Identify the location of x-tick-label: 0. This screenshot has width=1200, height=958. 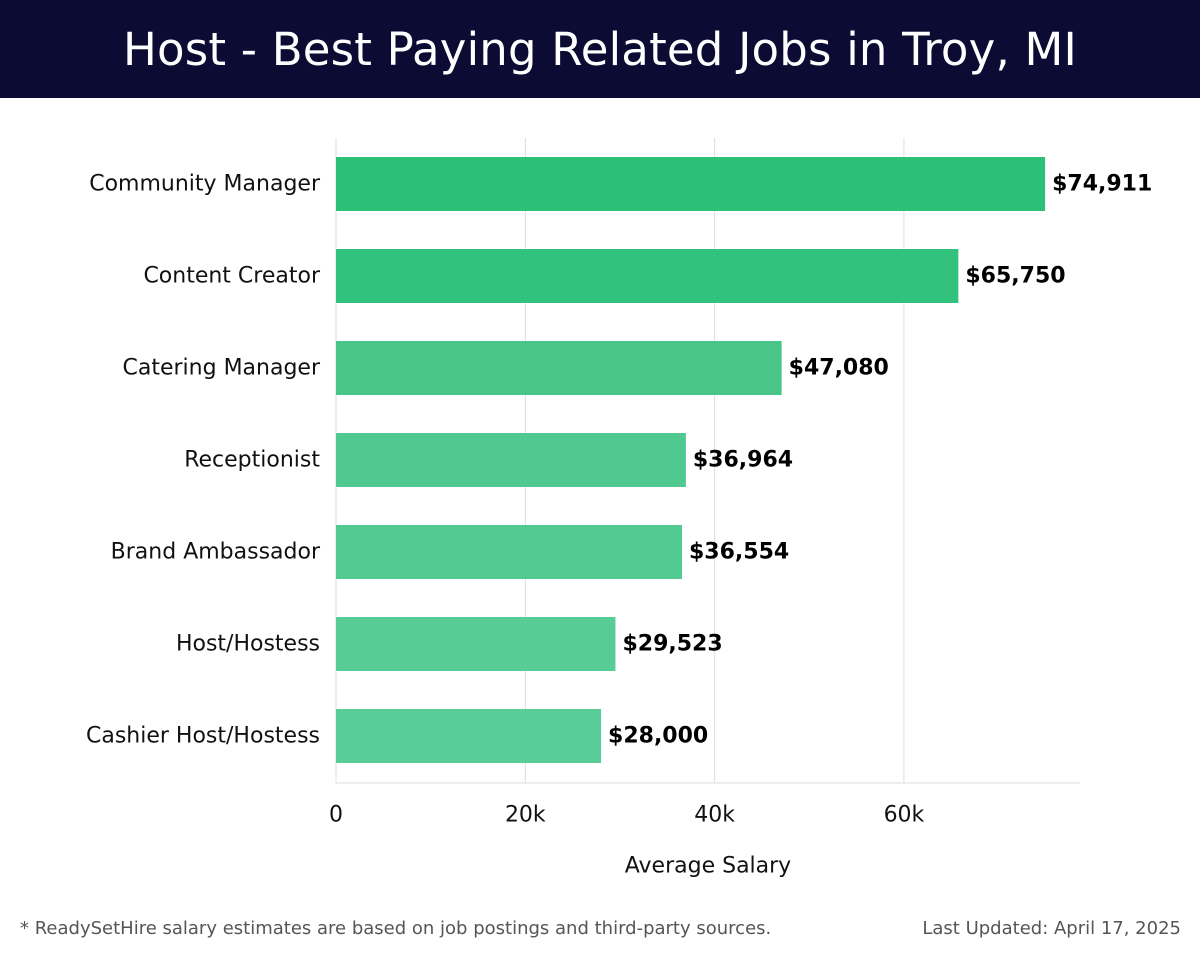
(336, 815).